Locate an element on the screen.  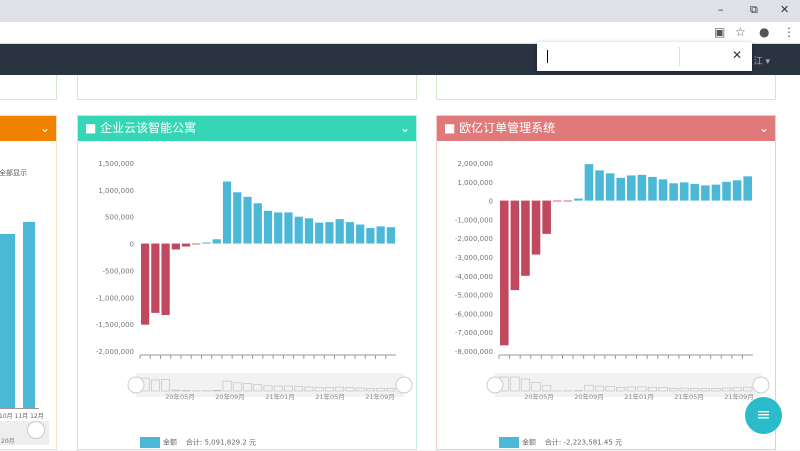
left-panel: ⌄ 全部显示 10月 11月 12月 20月 is located at coordinates (28, 282).